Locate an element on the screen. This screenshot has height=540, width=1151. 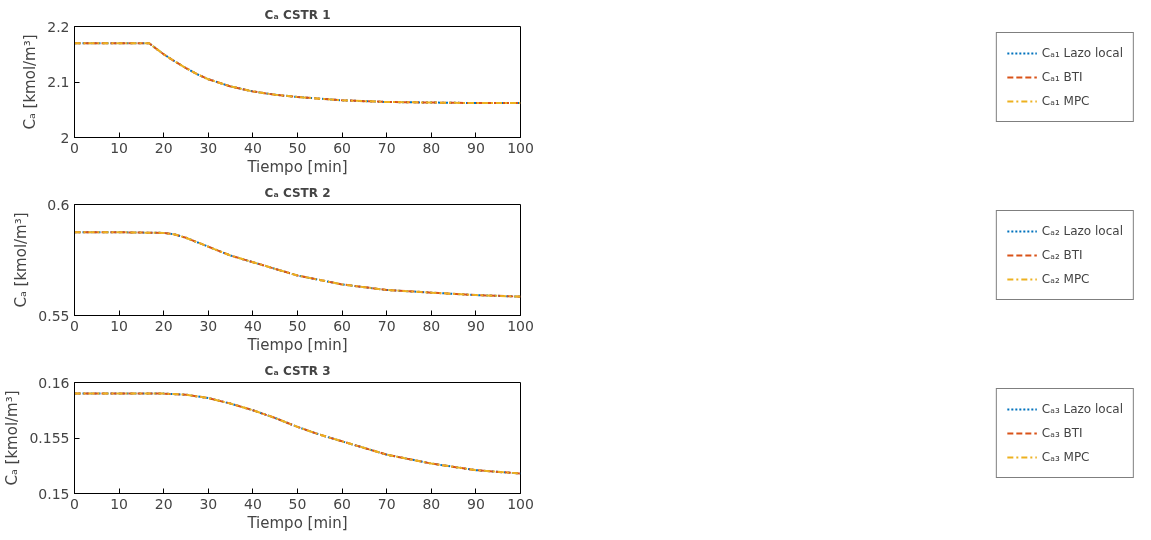
legend-label: Cₐ₁ BTI is located at coordinates (1062, 77).